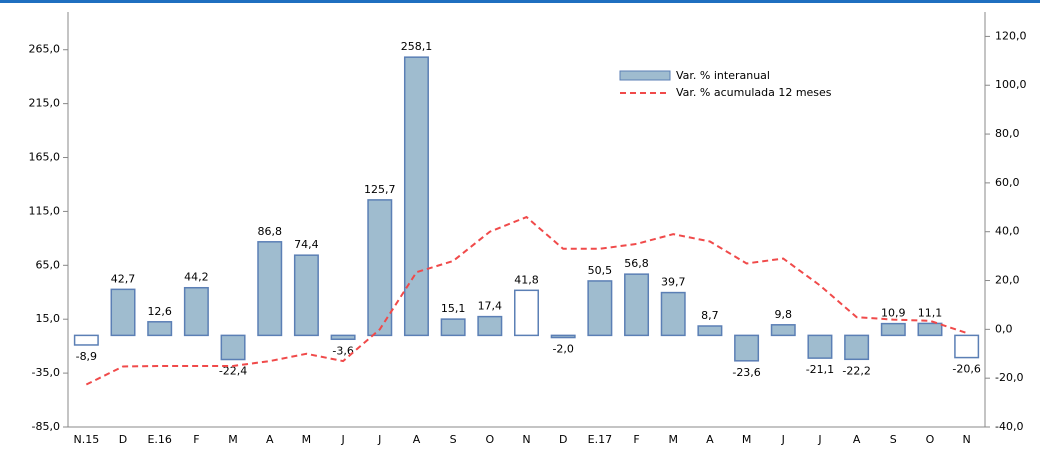 This screenshot has width=1040, height=449. I want to click on x-tick-label: E.17, so click(600, 439).